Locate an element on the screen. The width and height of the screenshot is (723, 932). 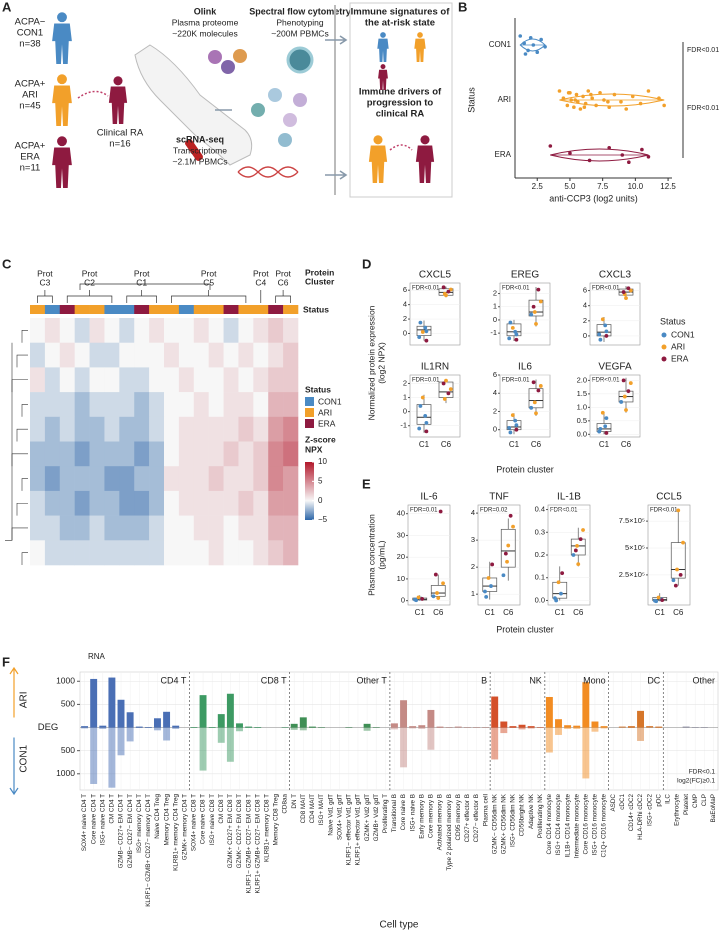
panel-note: FDR=0.01 is located at coordinates (424, 511).